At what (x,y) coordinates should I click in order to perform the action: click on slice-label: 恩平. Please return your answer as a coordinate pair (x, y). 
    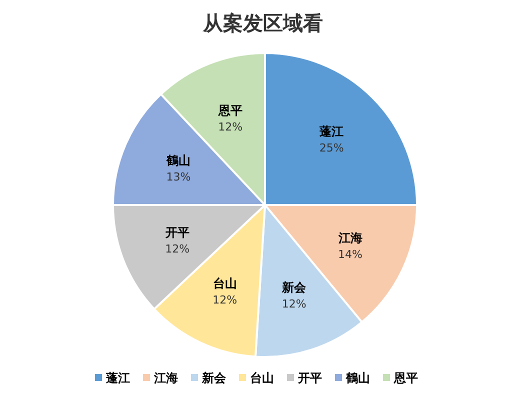
    Looking at the image, I should click on (229, 110).